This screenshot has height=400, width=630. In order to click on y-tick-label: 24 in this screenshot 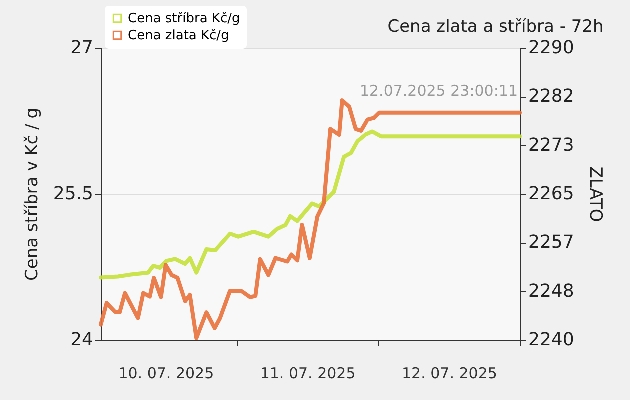, I will do `click(82, 340)`.